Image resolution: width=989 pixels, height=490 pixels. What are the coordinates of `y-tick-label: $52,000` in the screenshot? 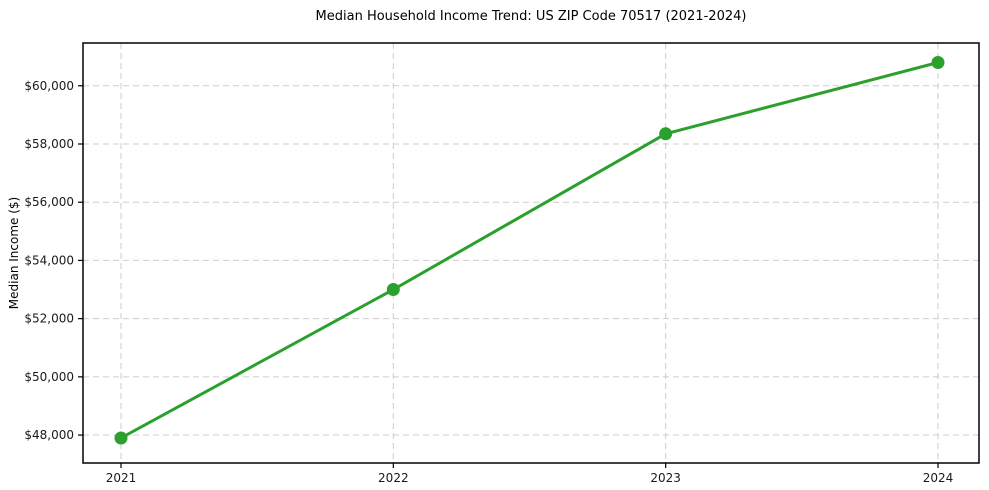 It's located at (49, 319).